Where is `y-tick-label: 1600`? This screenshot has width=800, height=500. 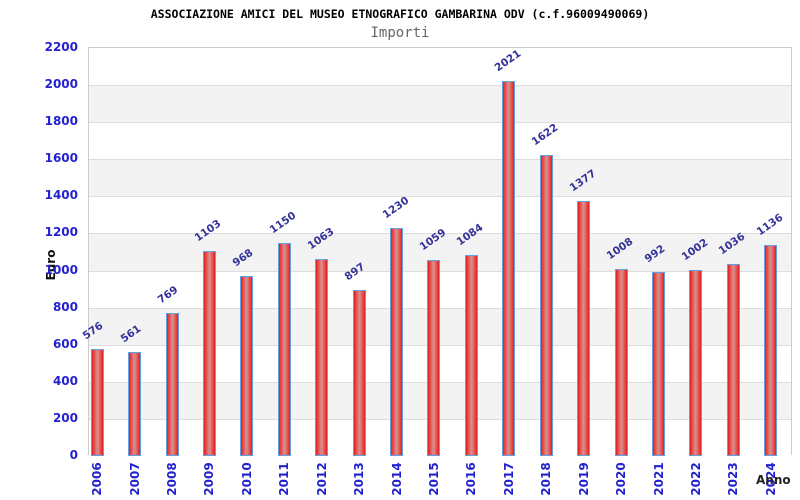 y-tick-label: 1600 is located at coordinates (61, 158).